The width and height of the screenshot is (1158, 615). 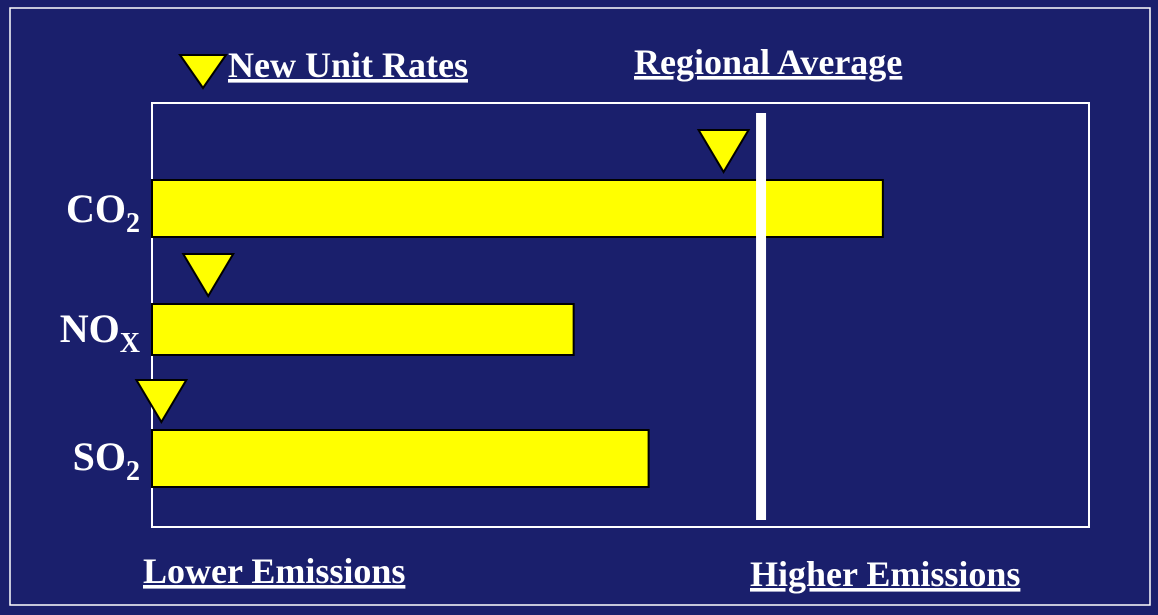 What do you see at coordinates (203, 72) in the screenshot?
I see `legend-symbol` at bounding box center [203, 72].